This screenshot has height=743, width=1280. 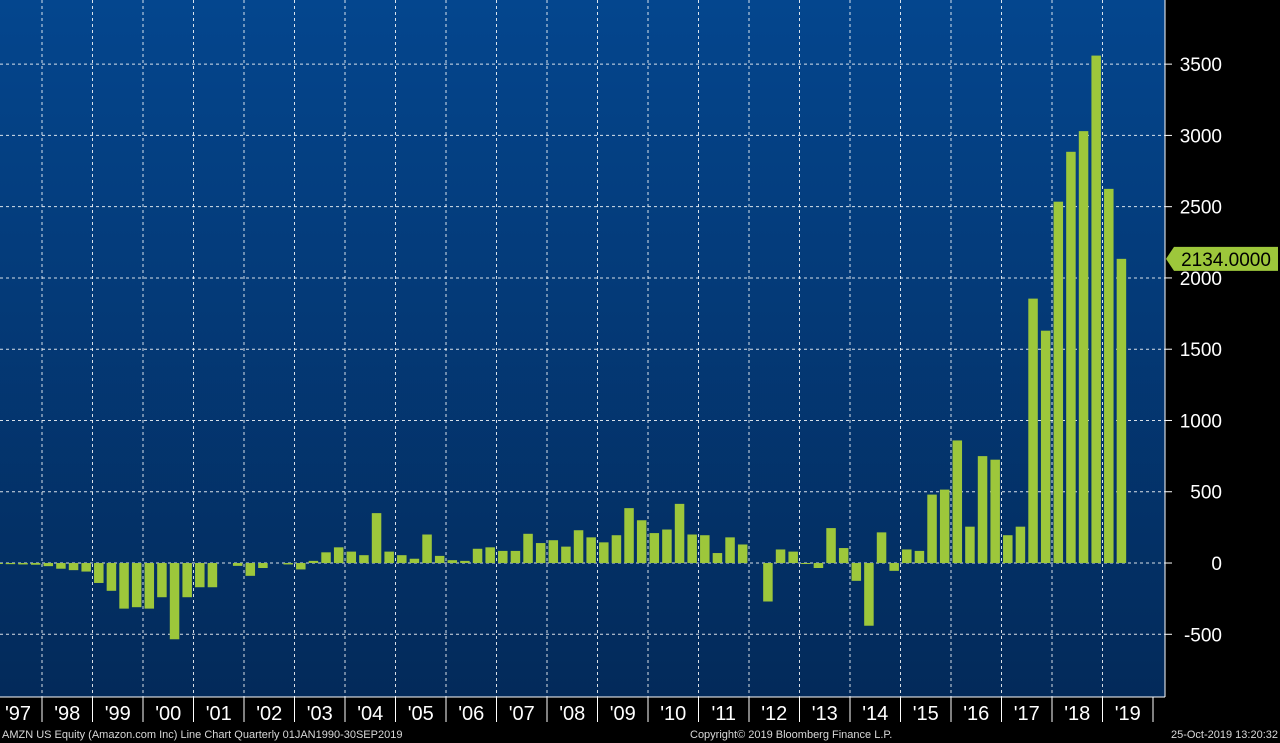 I want to click on y-tick-label: 0, so click(x=1216, y=564).